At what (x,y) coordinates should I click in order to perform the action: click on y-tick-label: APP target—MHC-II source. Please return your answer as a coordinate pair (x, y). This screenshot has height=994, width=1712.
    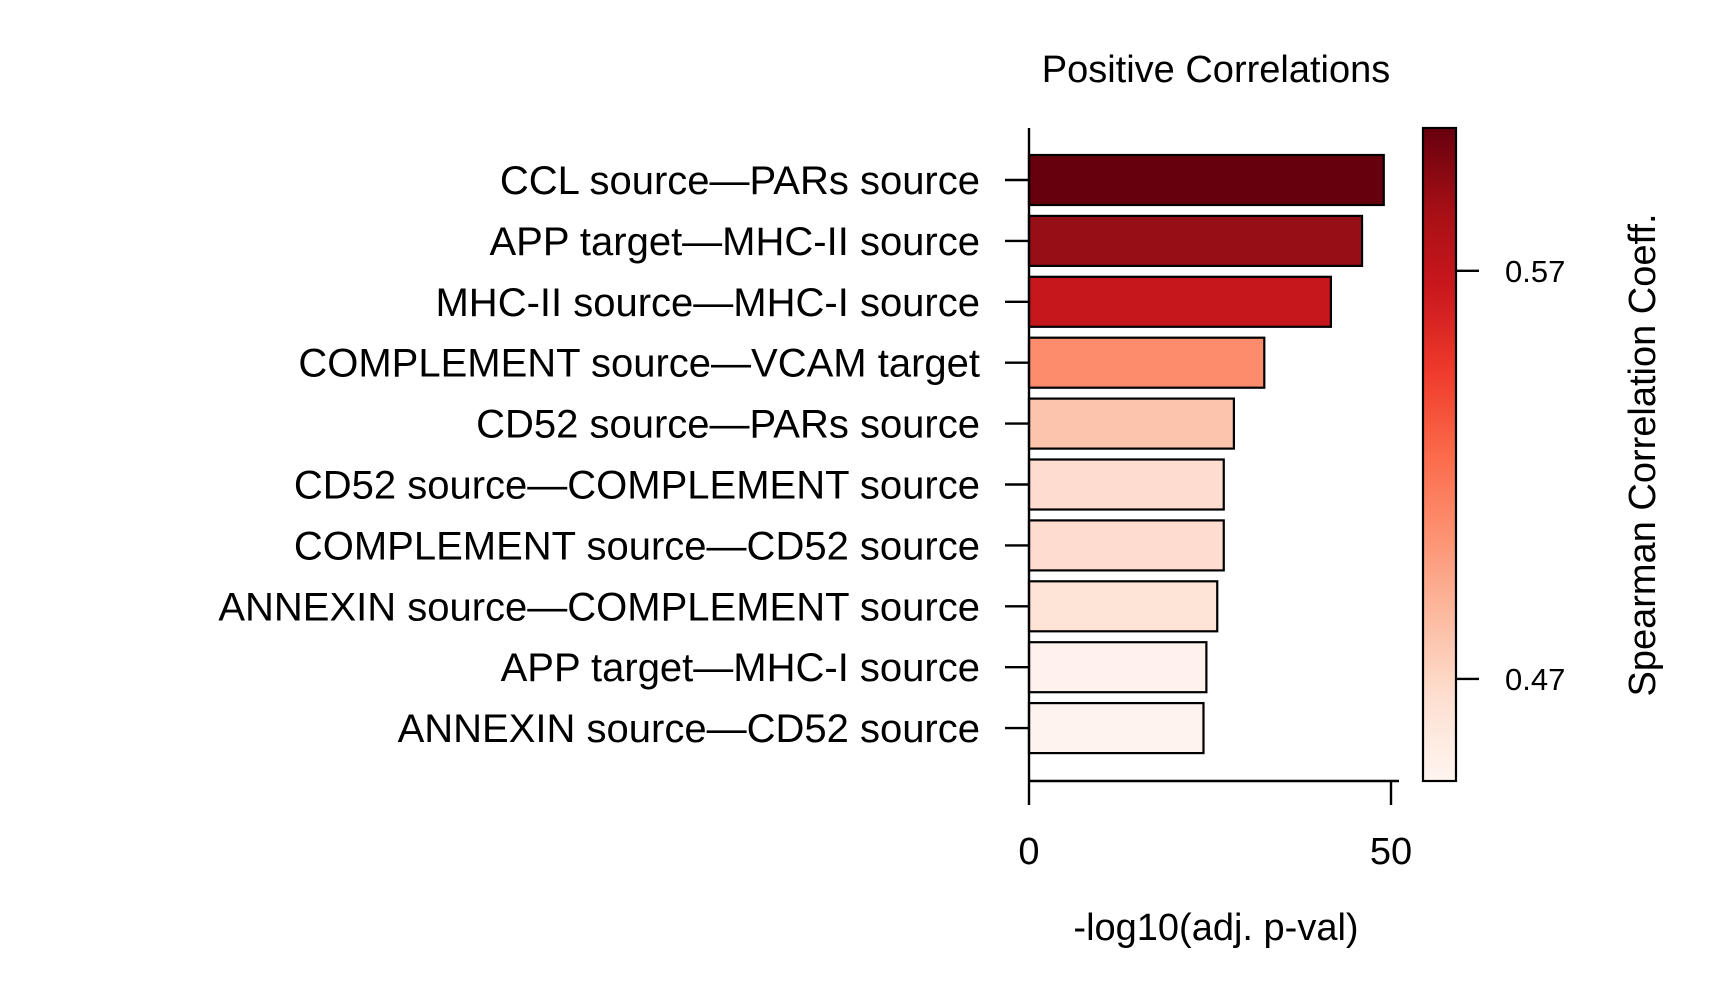
    Looking at the image, I should click on (734, 242).